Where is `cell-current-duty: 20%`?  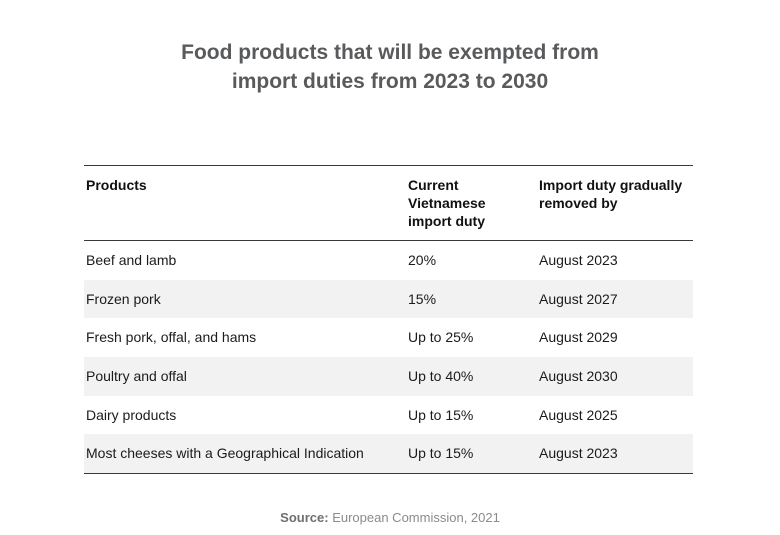
cell-current-duty: 20% is located at coordinates (422, 259).